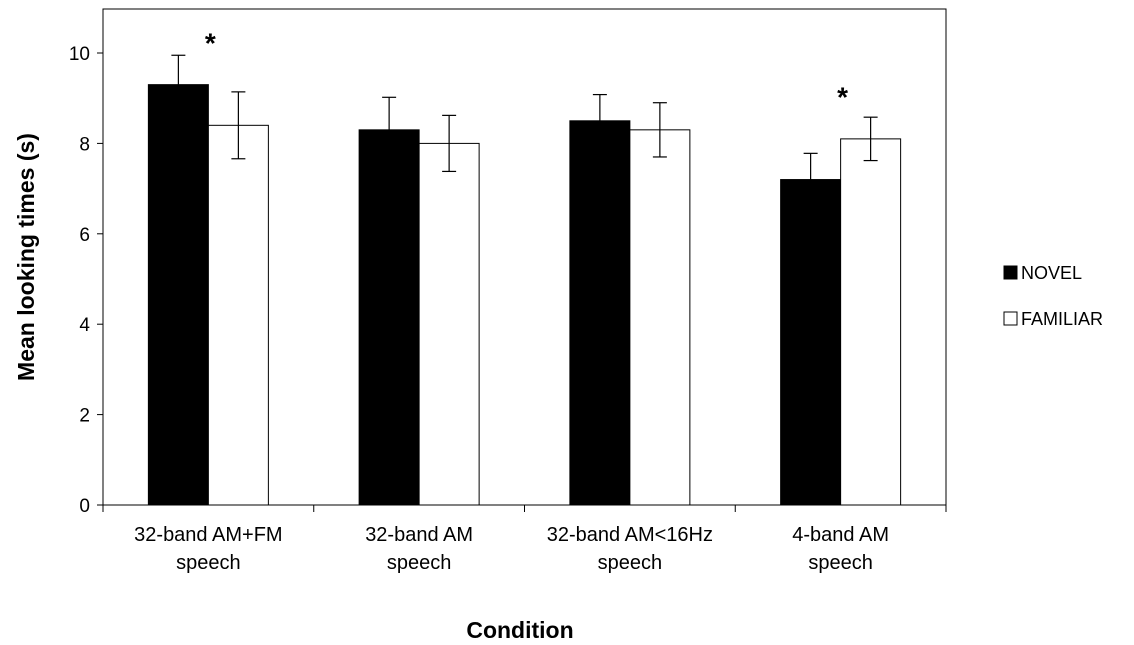 The width and height of the screenshot is (1134, 645). What do you see at coordinates (79, 54) in the screenshot?
I see `y-tick-label: 10` at bounding box center [79, 54].